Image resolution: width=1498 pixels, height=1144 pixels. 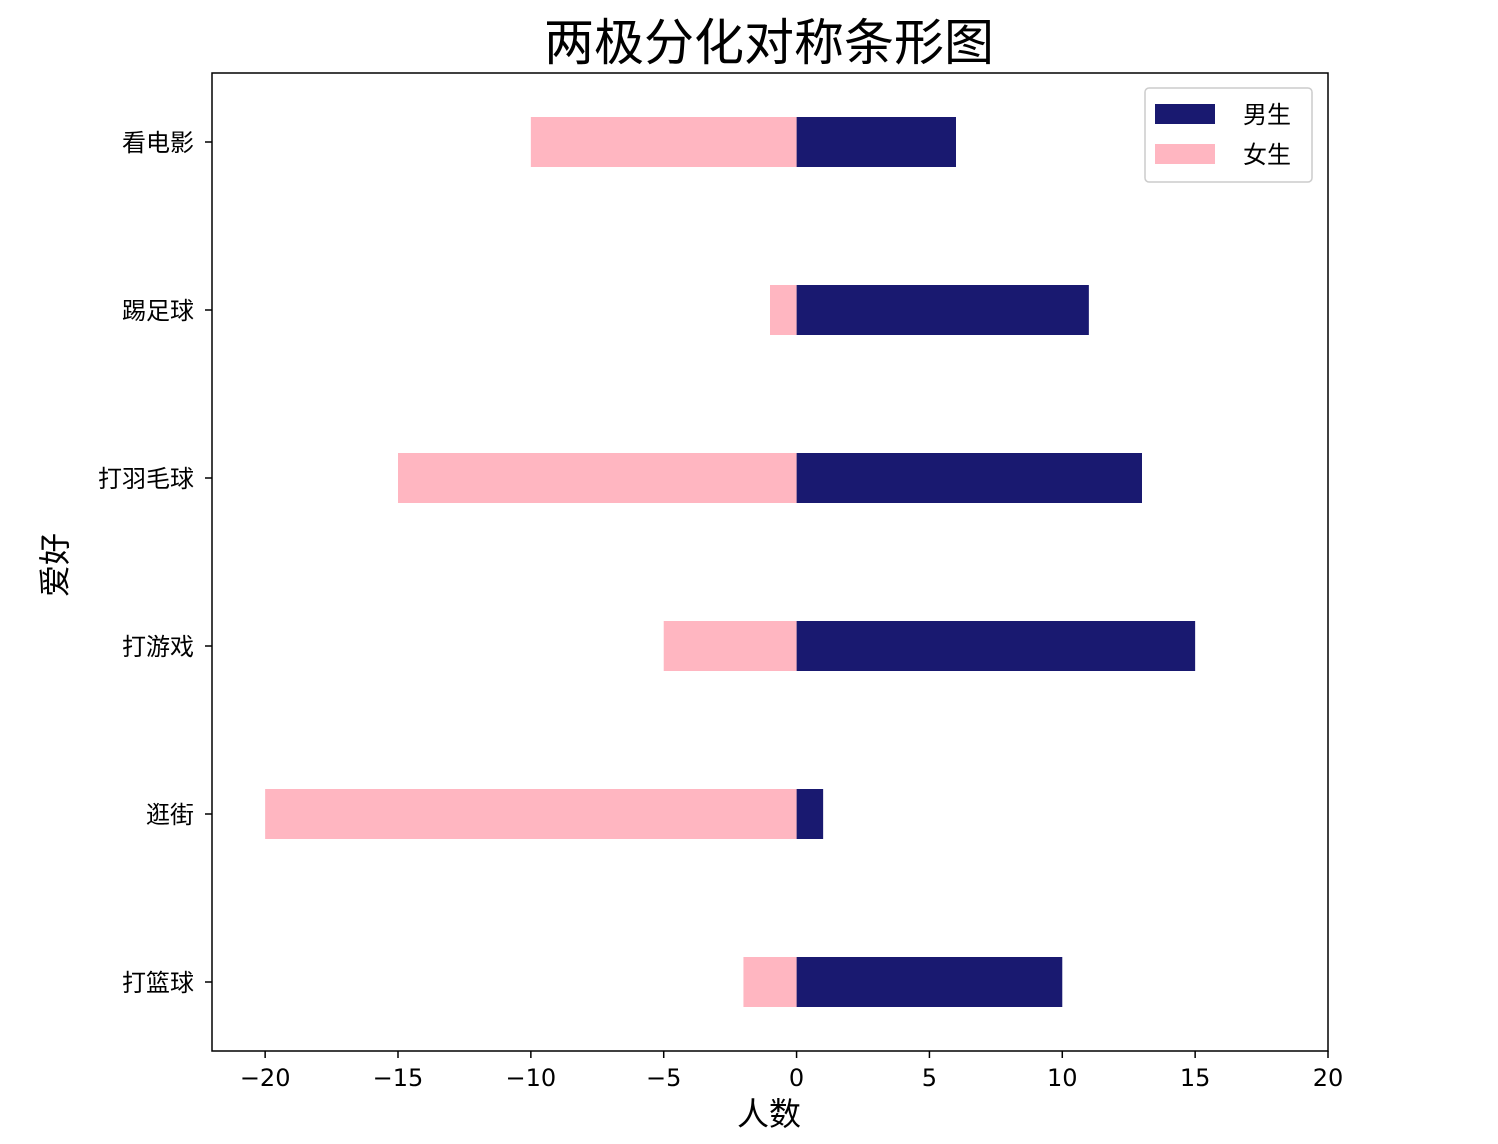 What do you see at coordinates (1195, 1078) in the screenshot?
I see `x-tick-label: 15` at bounding box center [1195, 1078].